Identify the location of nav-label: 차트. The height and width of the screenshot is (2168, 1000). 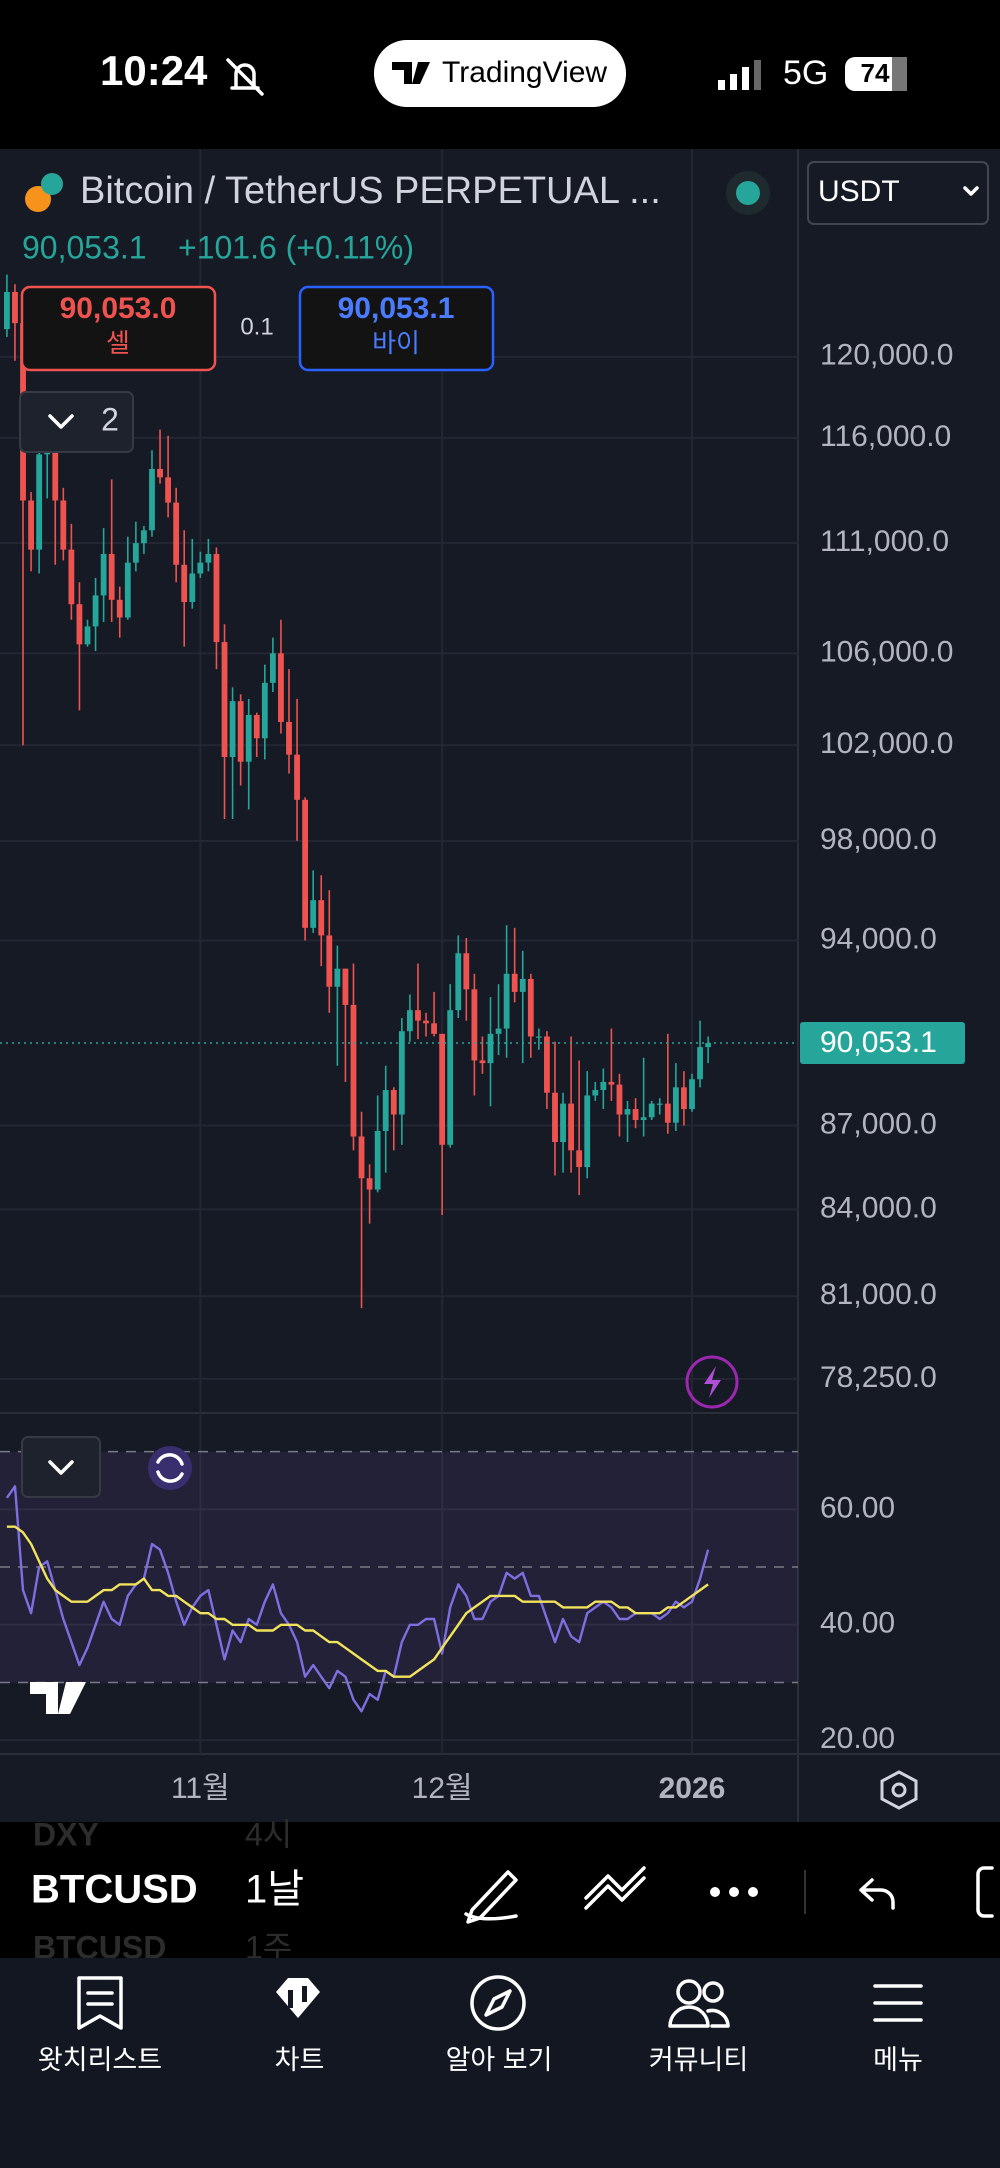
(300, 2060).